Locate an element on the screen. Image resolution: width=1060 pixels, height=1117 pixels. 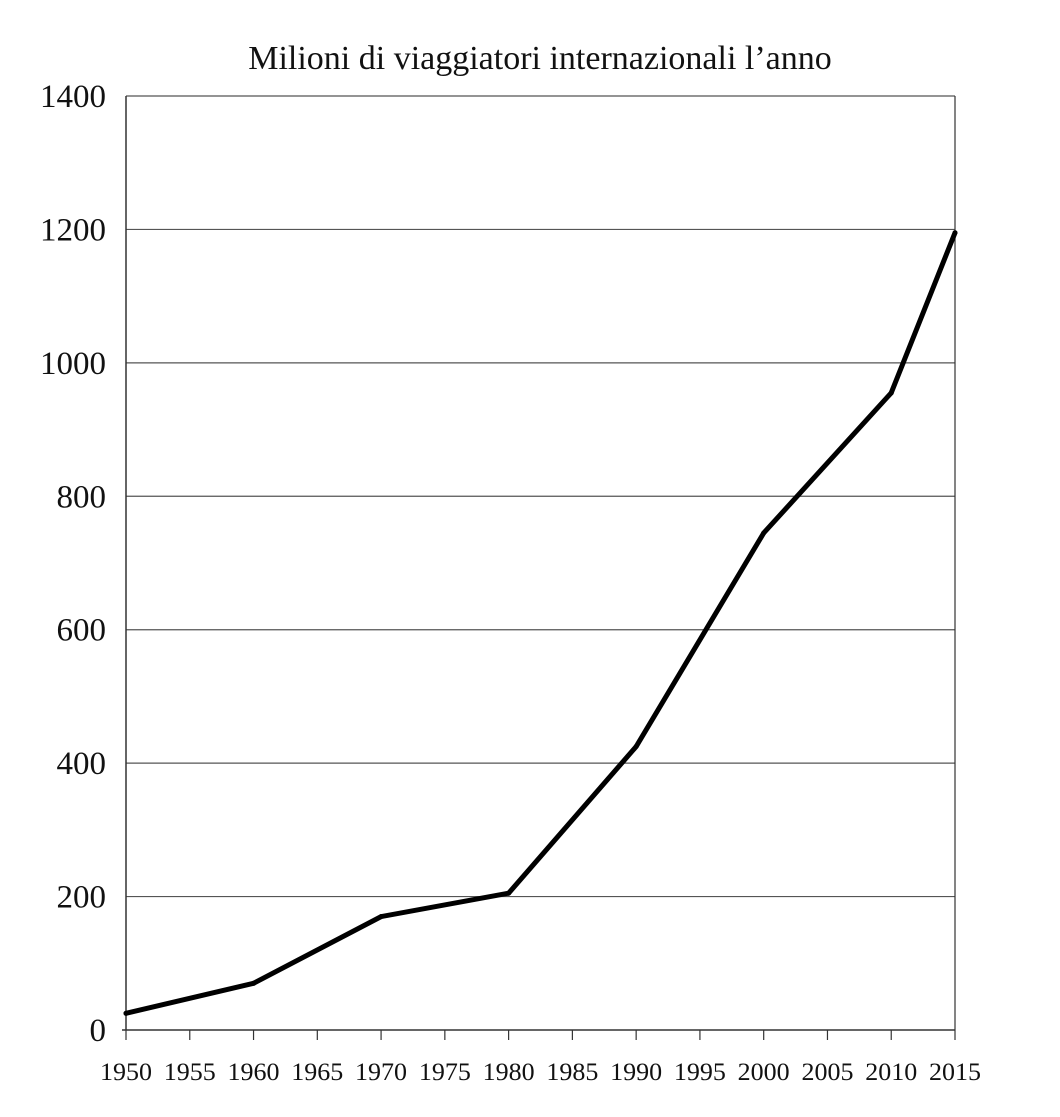
y-tick-label-600: 600 is located at coordinates (82, 631).